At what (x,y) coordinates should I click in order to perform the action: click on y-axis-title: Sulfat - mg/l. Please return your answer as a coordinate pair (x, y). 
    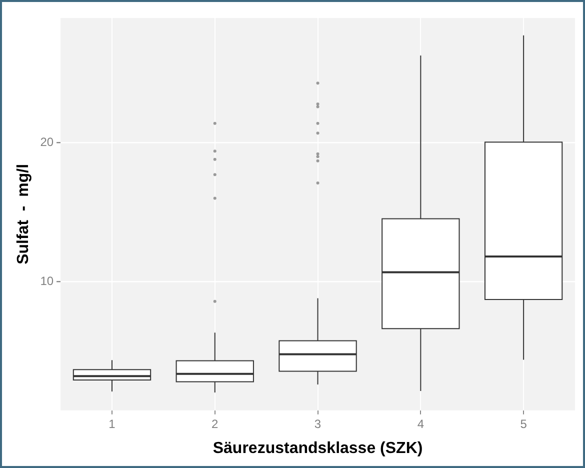
    Looking at the image, I should click on (23, 214).